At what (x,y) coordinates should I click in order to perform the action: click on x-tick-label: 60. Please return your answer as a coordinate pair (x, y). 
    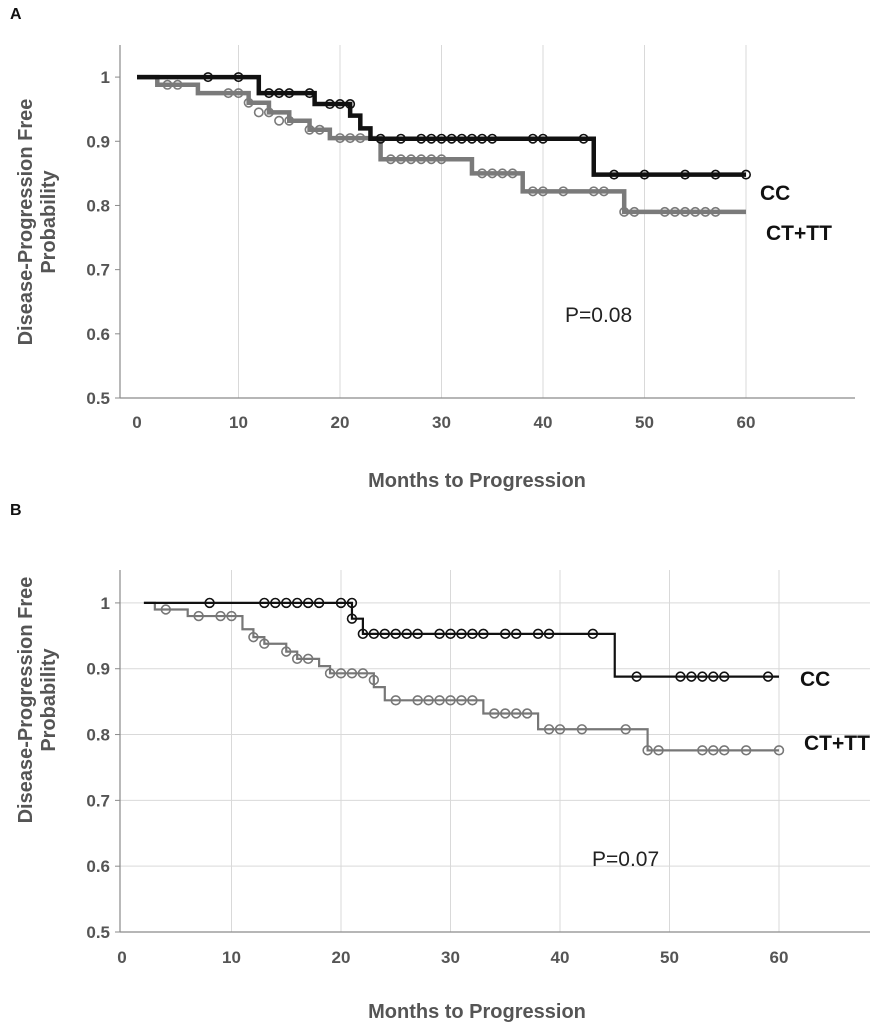
    Looking at the image, I should click on (746, 422).